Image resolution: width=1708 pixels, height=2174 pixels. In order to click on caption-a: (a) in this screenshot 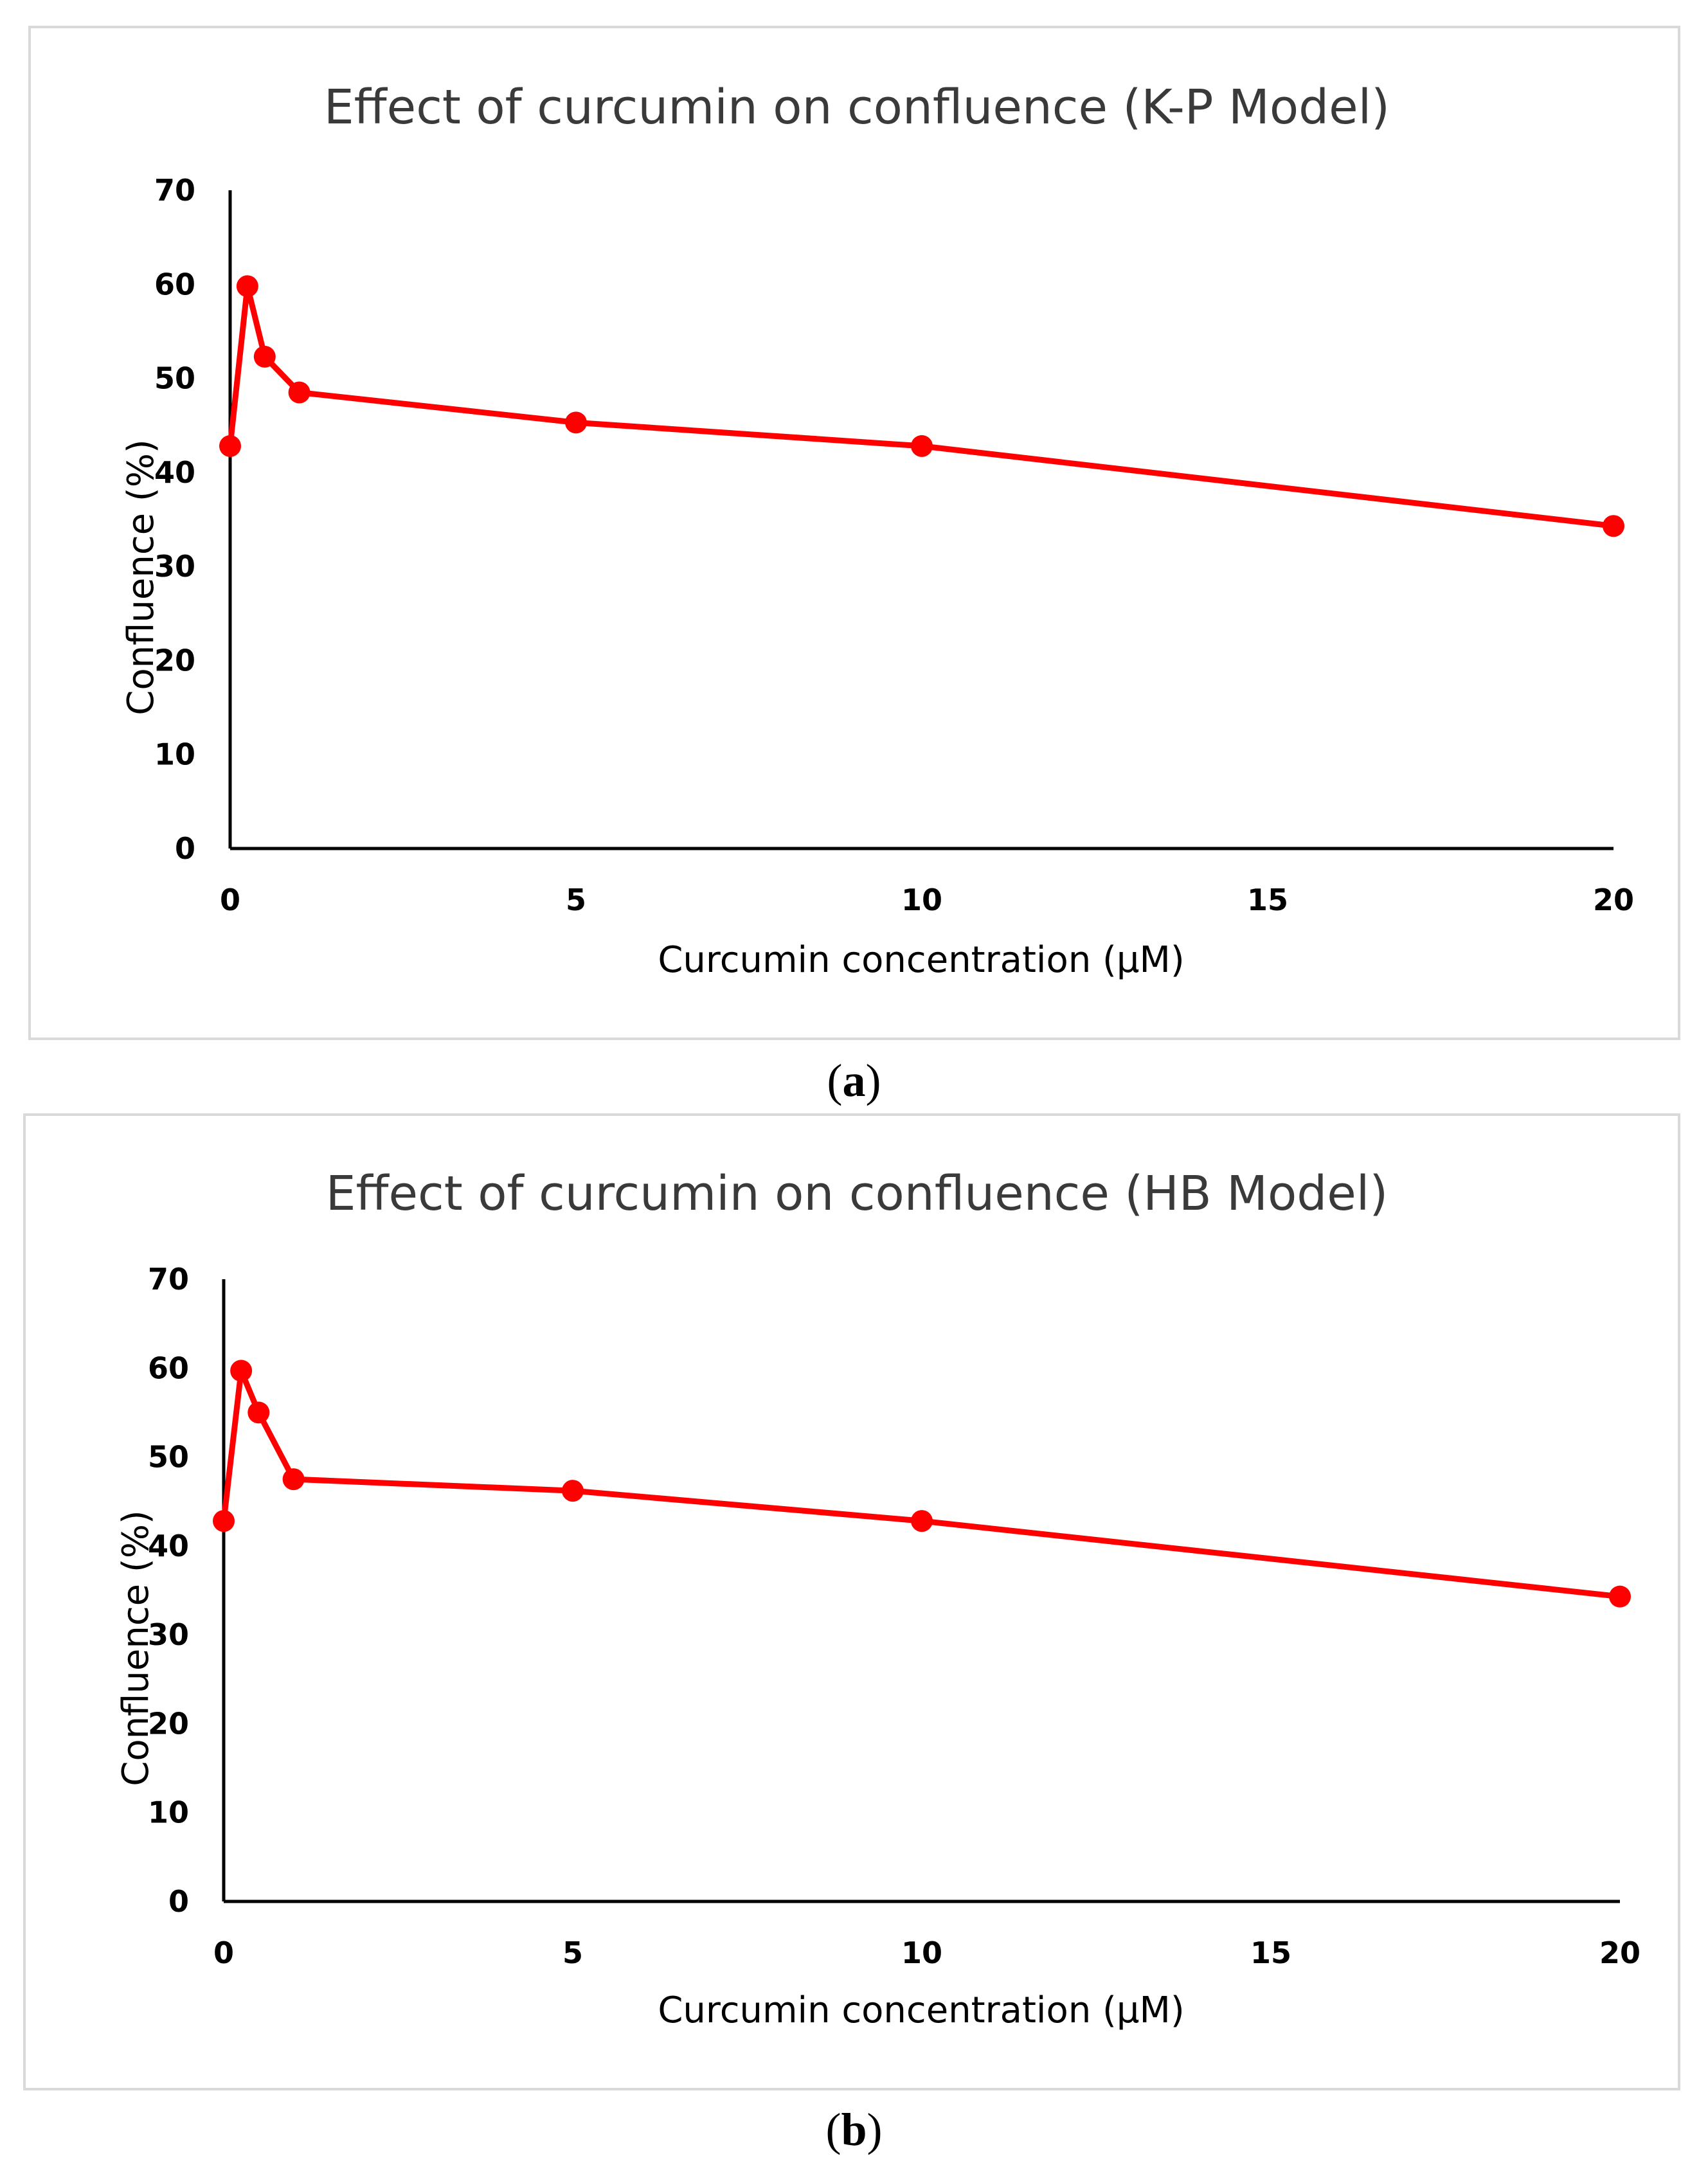, I will do `click(854, 1081)`.